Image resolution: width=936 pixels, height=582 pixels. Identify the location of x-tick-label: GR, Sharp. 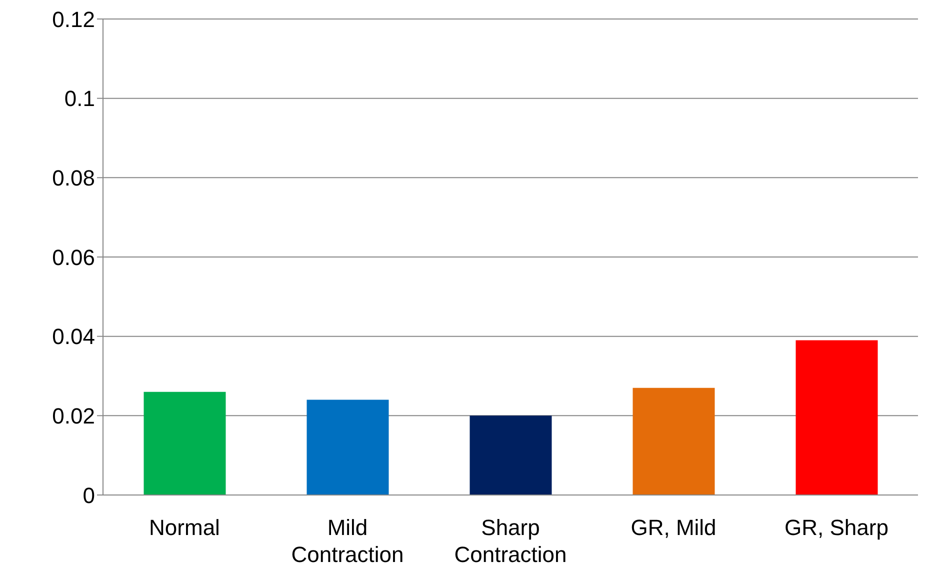
(836, 527).